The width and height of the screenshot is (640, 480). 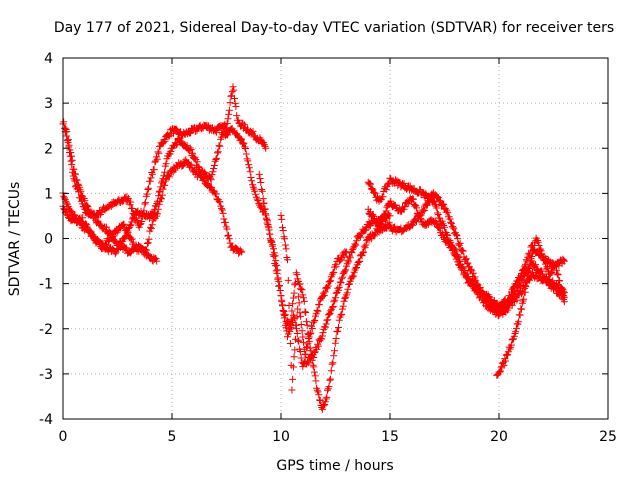 What do you see at coordinates (46, 420) in the screenshot?
I see `y-tick-label: -4` at bounding box center [46, 420].